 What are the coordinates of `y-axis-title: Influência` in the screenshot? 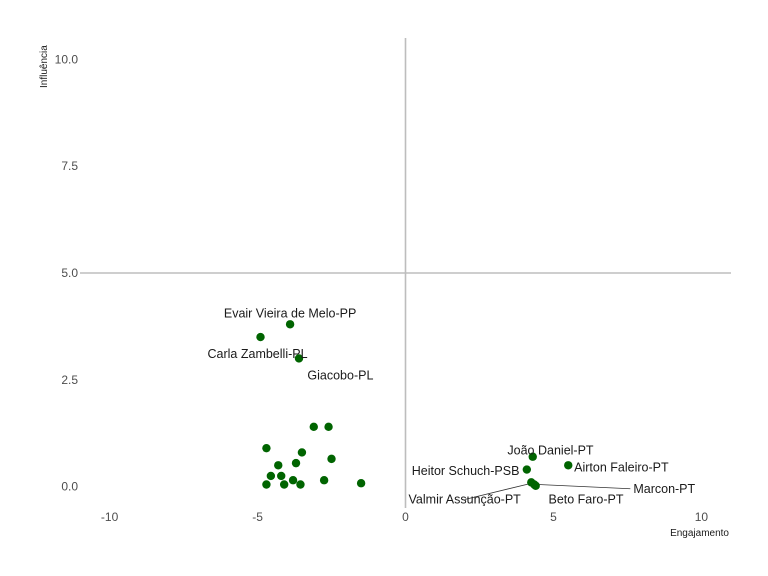 It's located at (44, 66).